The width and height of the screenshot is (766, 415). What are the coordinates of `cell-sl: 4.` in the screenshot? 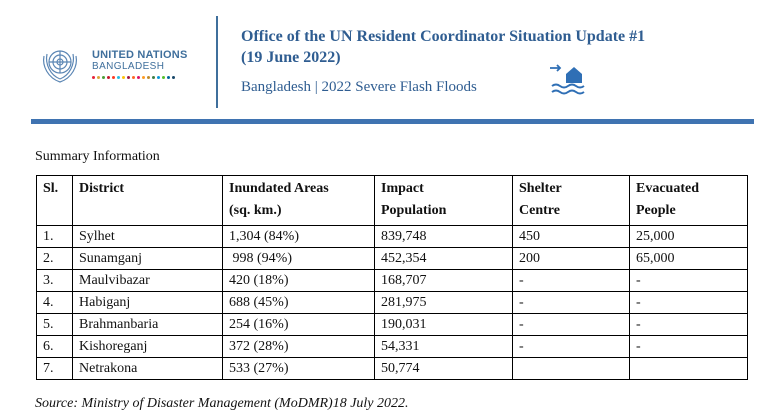 It's located at (54, 302).